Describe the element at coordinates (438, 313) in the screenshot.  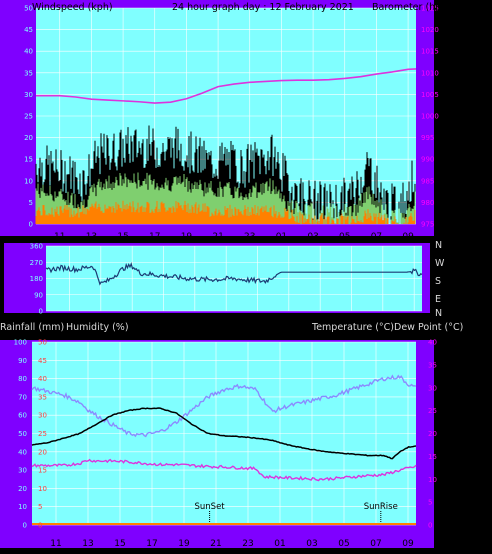
I see `direction-letter-n-bottom: N` at that location.